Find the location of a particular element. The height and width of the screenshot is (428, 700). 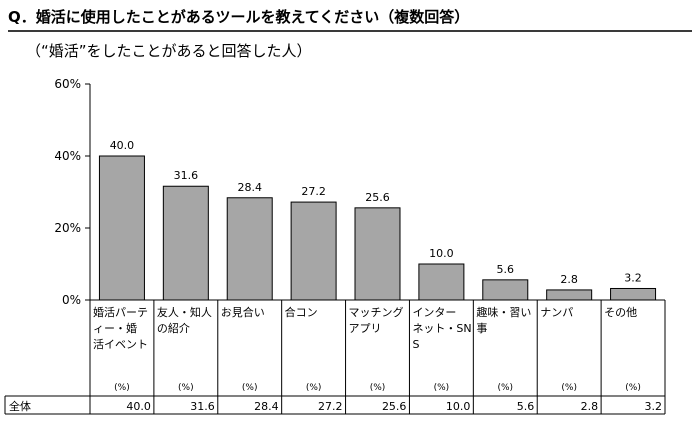

data-label: 2.8 is located at coordinates (569, 279).